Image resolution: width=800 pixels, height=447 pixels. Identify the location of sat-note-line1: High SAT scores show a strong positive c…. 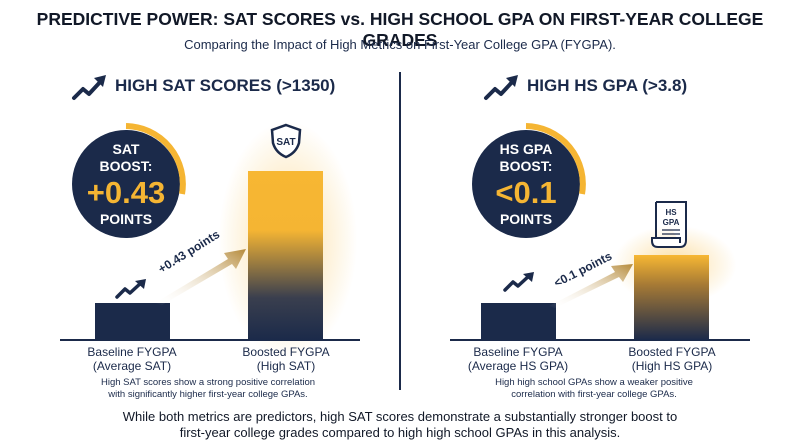
(208, 382).